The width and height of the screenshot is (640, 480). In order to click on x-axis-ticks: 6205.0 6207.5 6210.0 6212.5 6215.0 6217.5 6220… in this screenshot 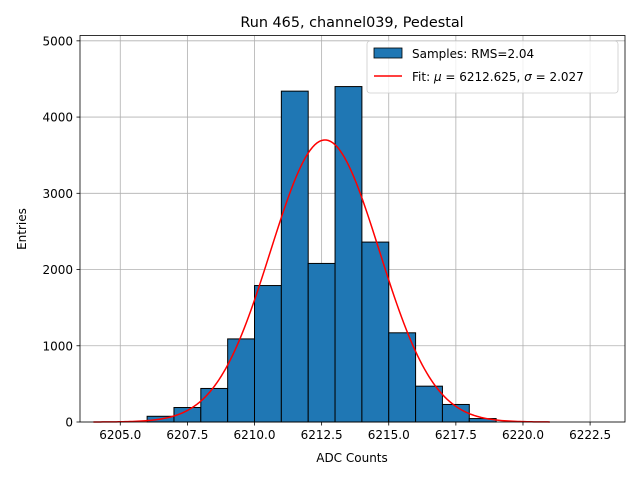, I will do `click(355, 432)`.